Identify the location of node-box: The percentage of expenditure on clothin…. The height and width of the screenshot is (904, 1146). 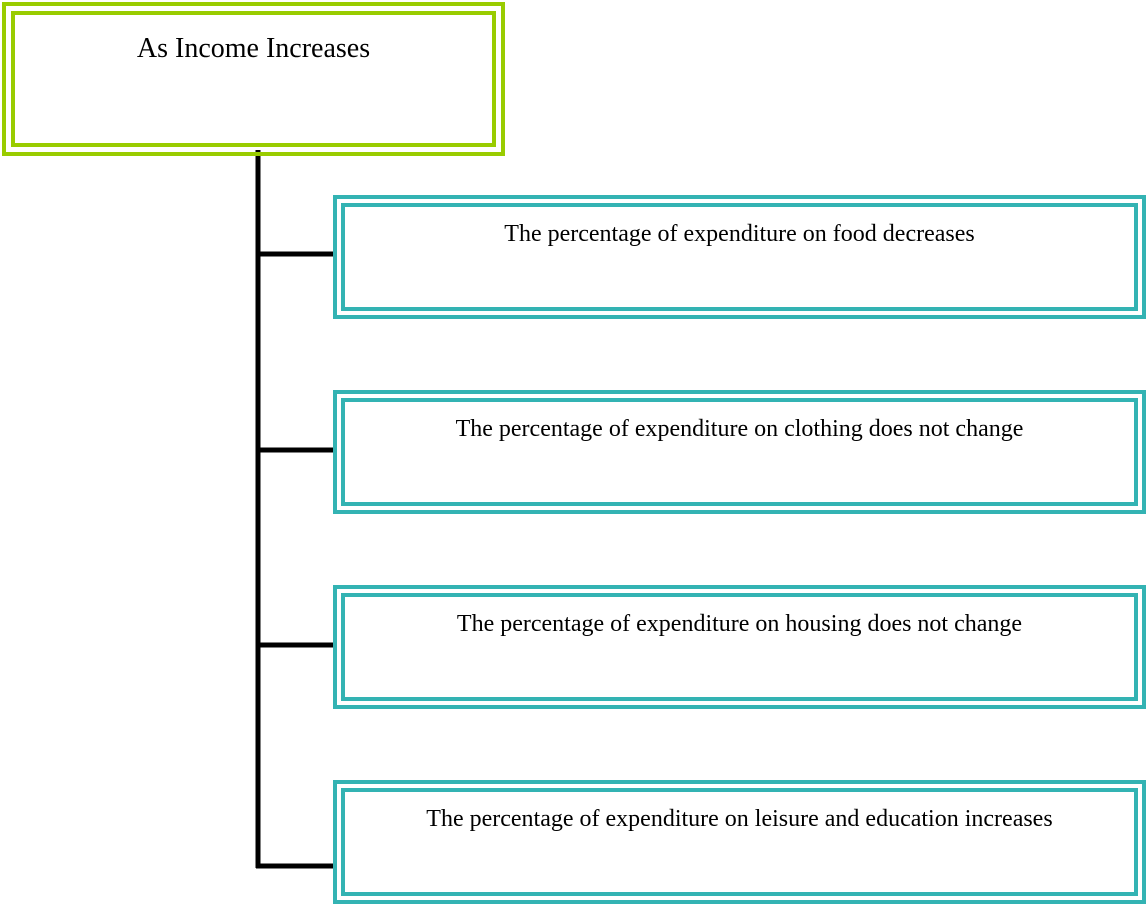
(739, 452).